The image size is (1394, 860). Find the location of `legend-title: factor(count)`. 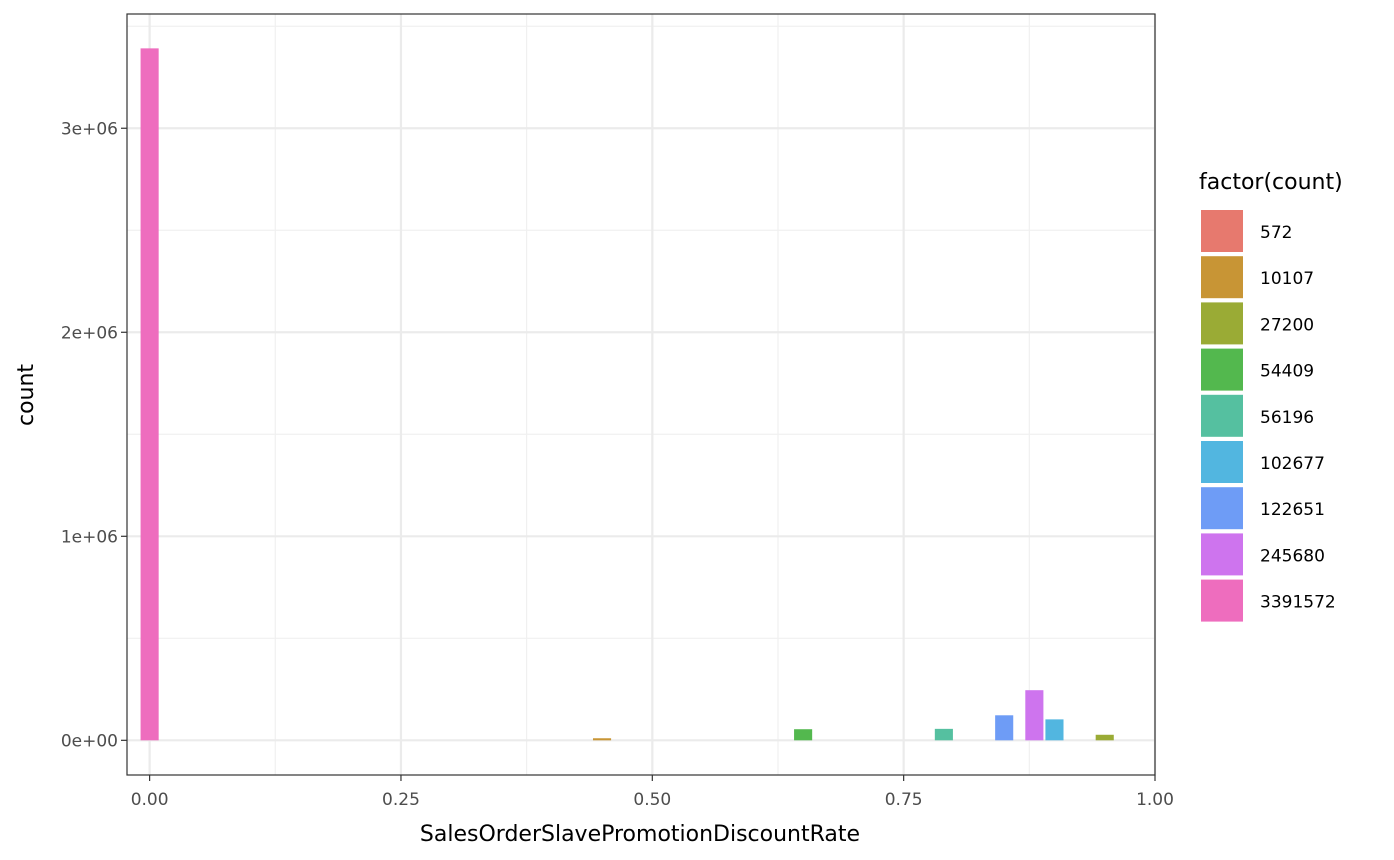

legend-title: factor(count) is located at coordinates (1271, 182).